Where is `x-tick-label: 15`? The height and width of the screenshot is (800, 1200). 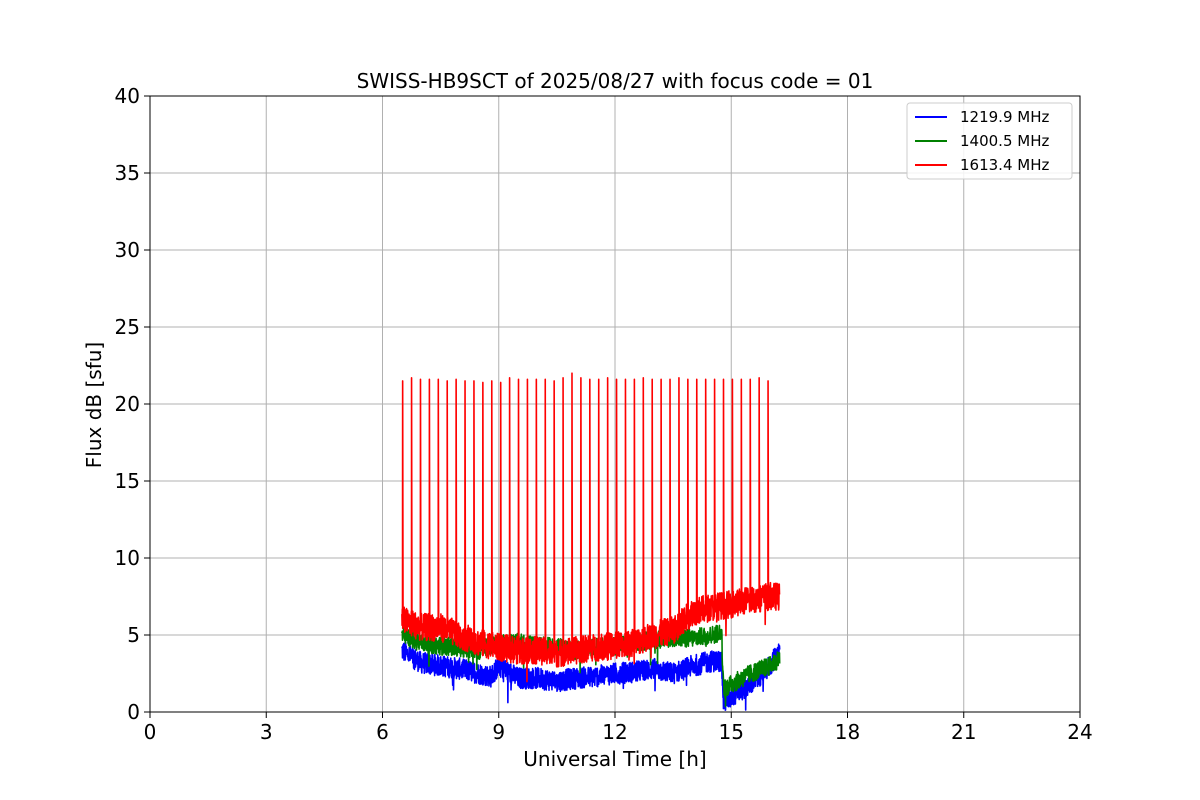
x-tick-label: 15 is located at coordinates (731, 732).